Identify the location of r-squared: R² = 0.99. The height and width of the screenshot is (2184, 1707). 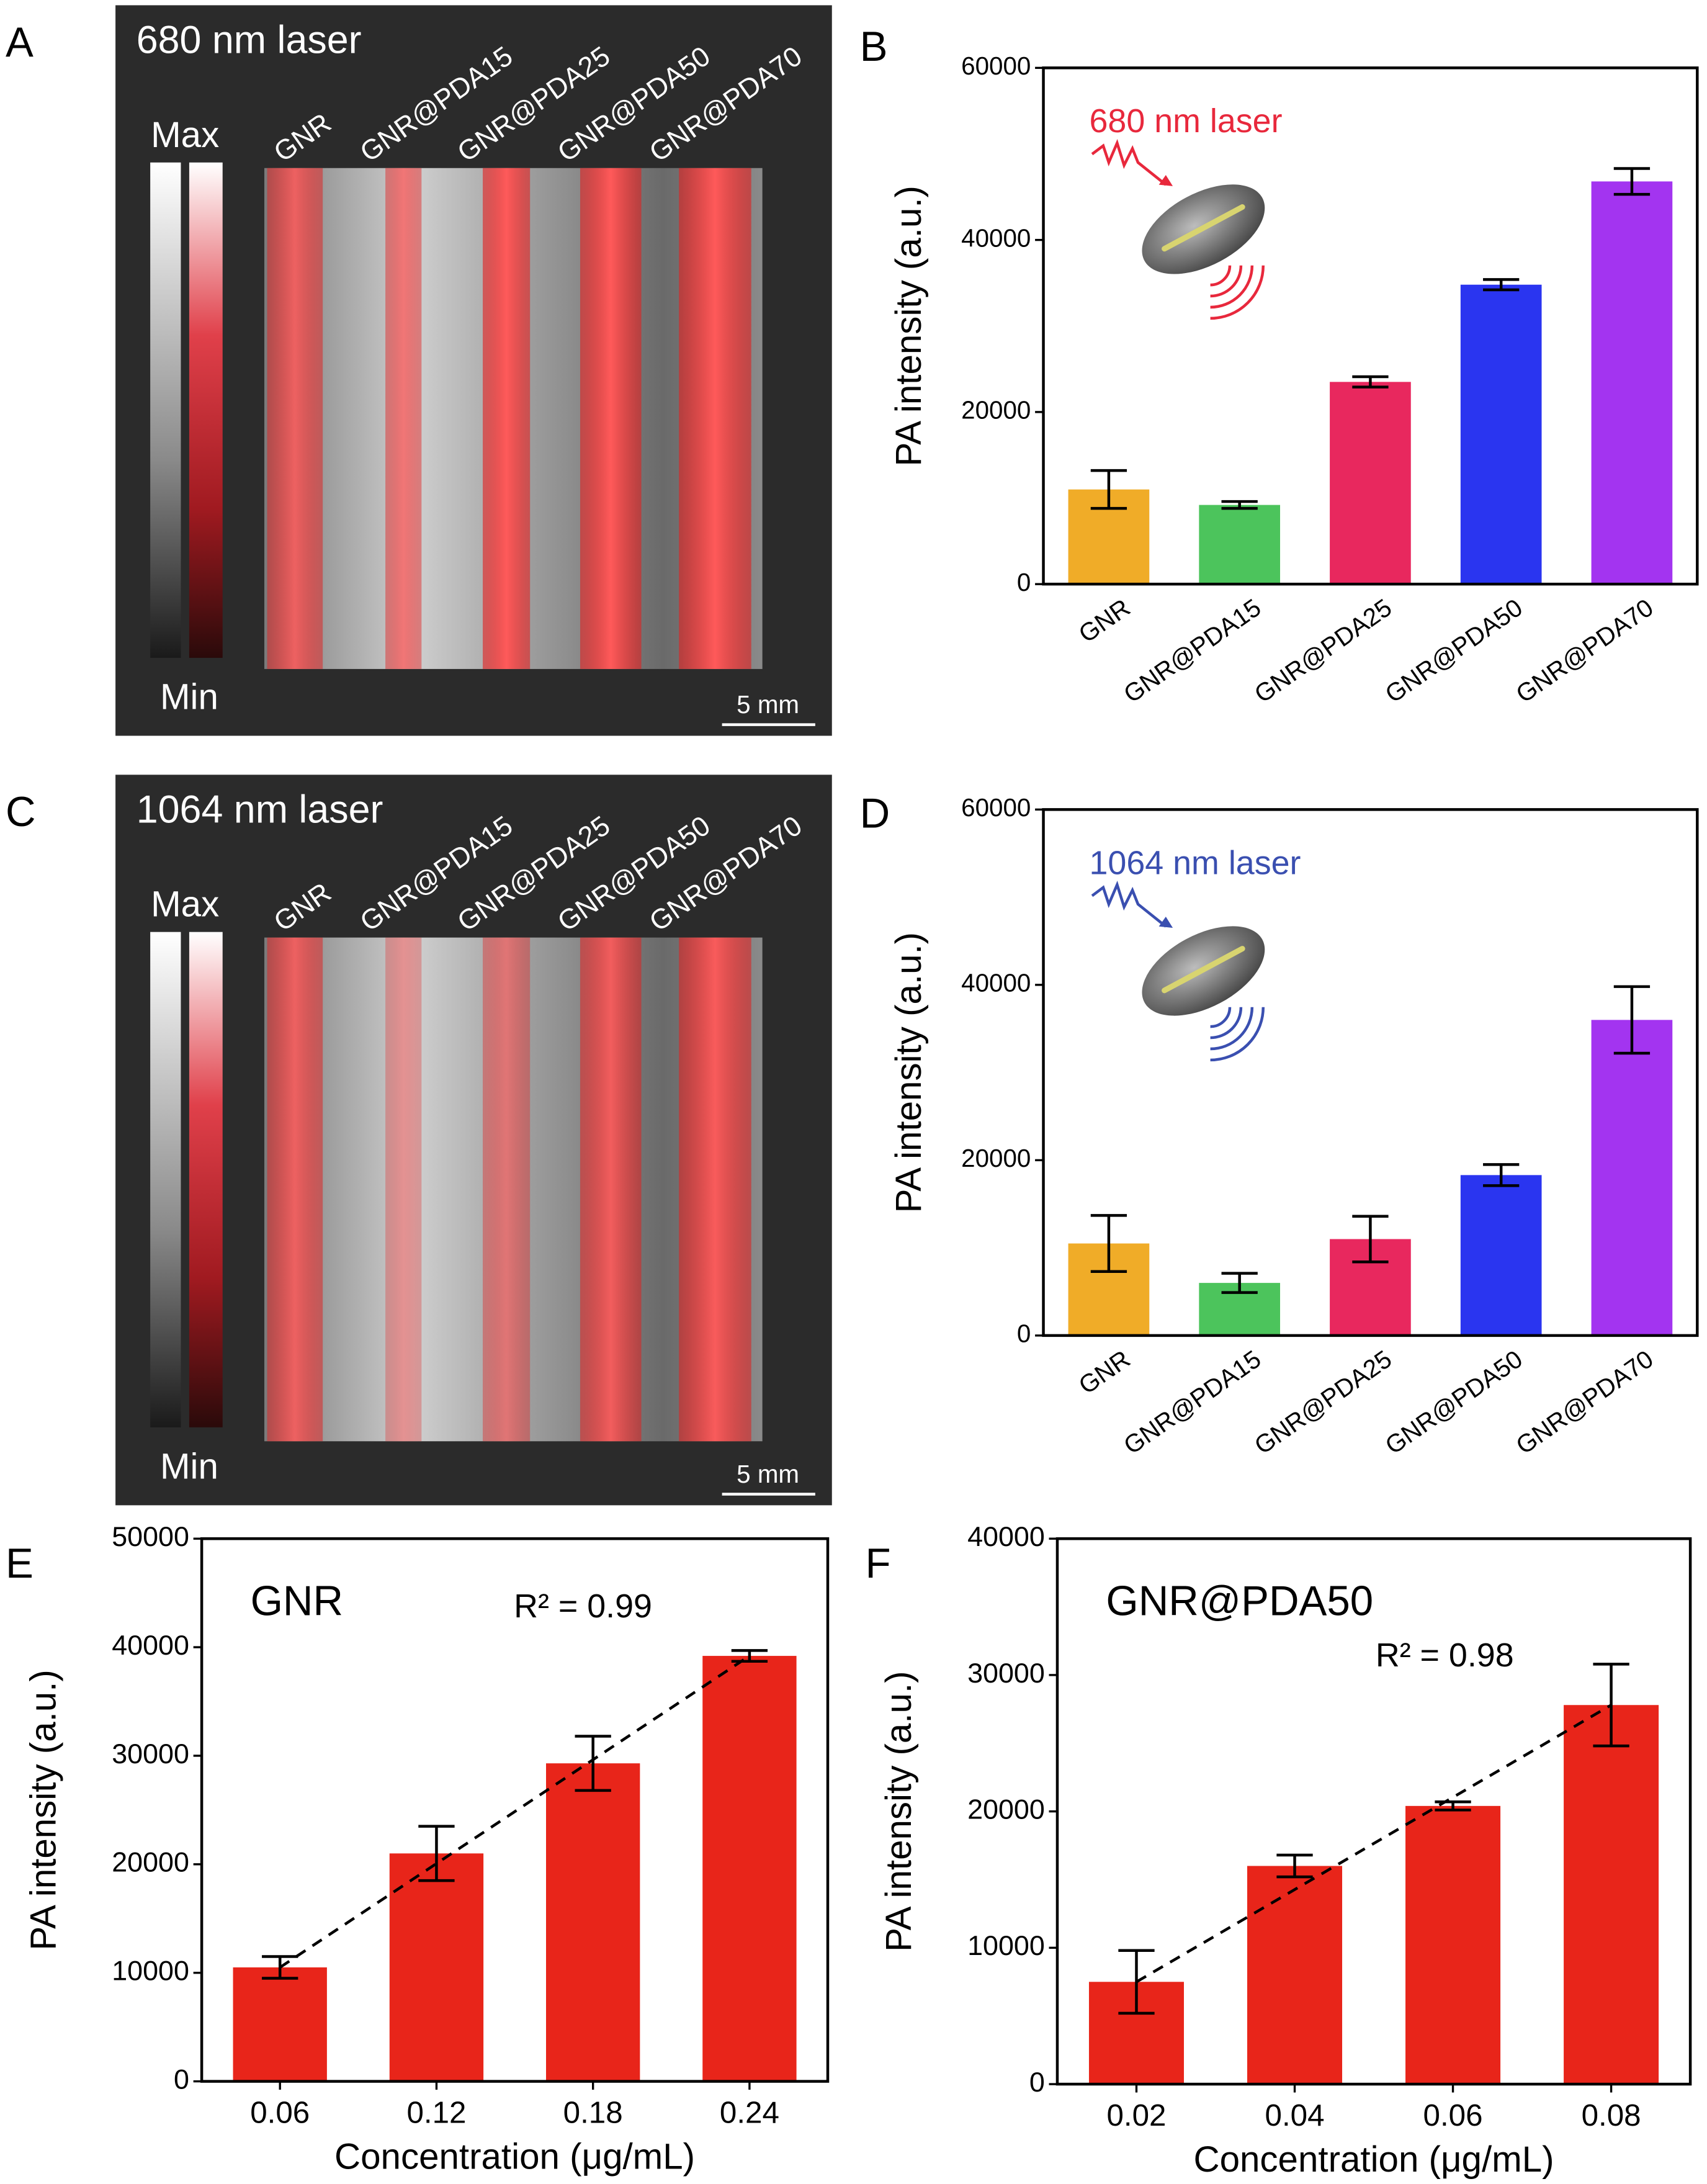
(583, 1606).